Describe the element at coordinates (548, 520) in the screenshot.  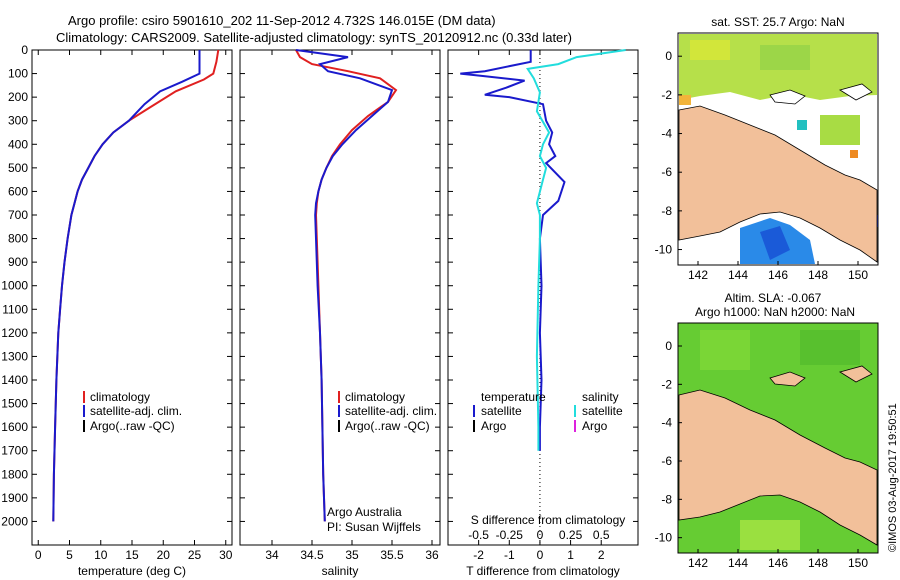
I see `difference-top-label: S difference from climatology` at that location.